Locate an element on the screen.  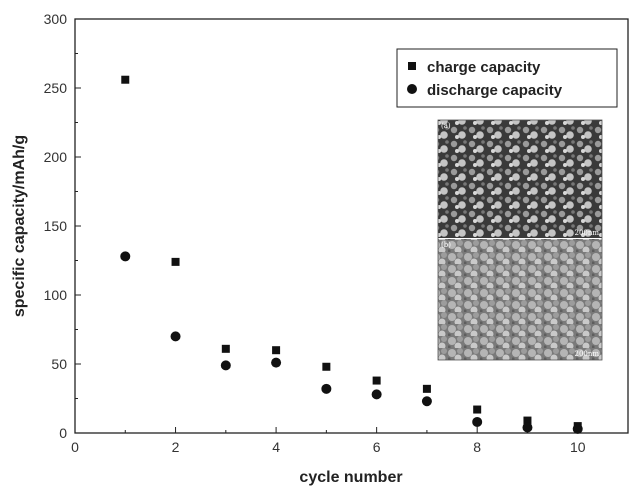
panel-b-label: (b) is located at coordinates (446, 245).